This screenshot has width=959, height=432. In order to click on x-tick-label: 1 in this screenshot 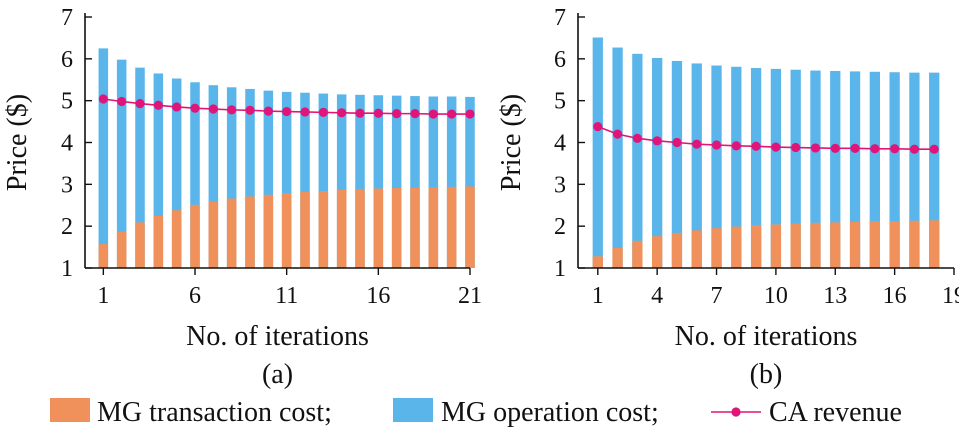, I will do `click(598, 296)`.